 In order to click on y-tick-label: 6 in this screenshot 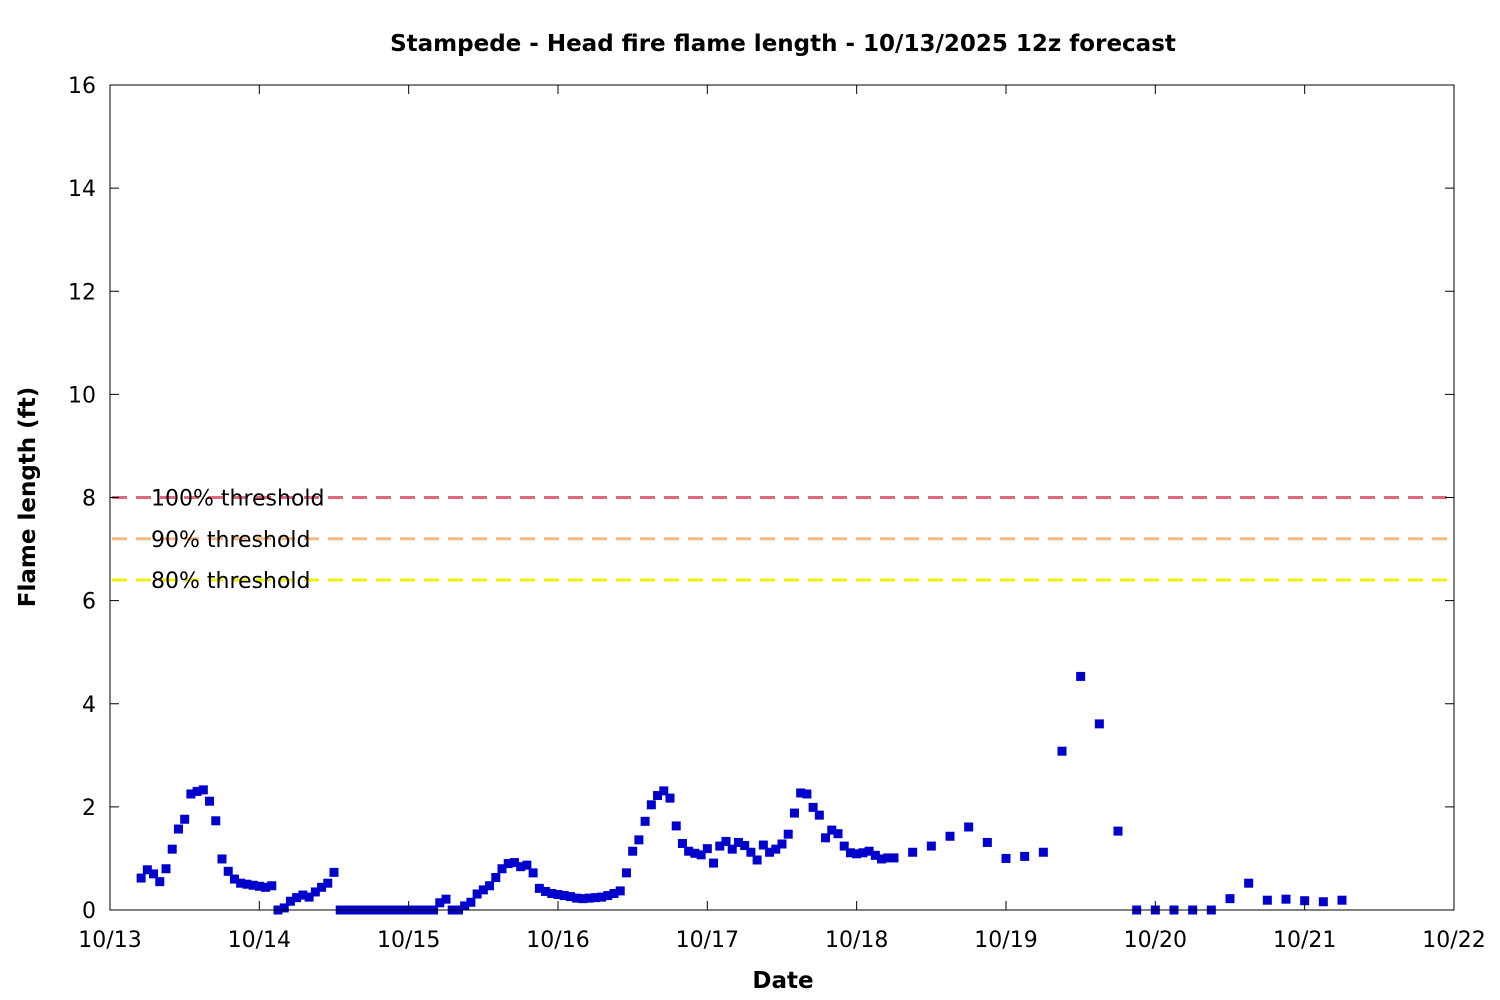, I will do `click(89, 602)`.